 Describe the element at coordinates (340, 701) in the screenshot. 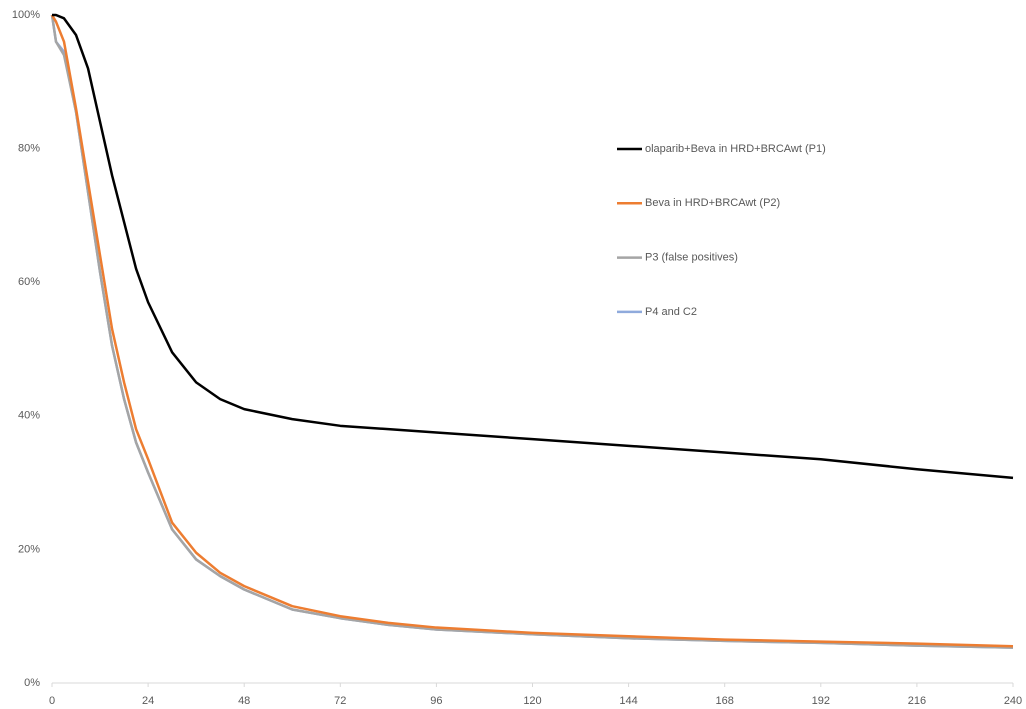

I see `x-tick-label: 72` at that location.